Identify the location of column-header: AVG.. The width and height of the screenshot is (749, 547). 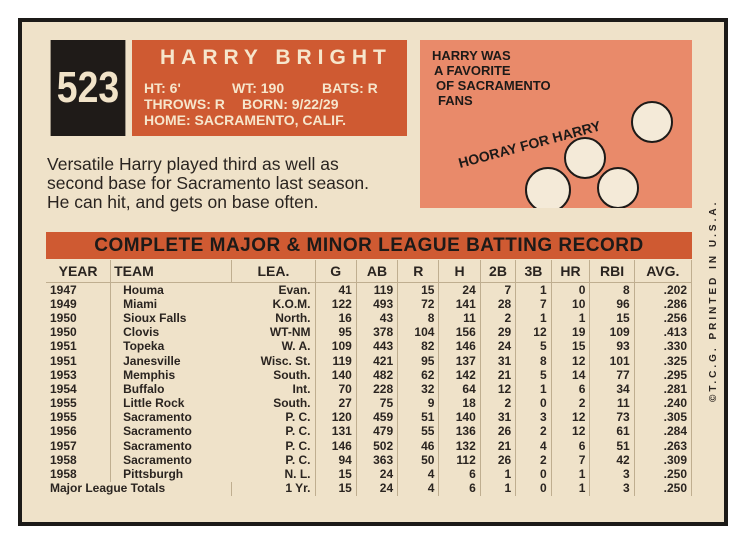
(663, 271).